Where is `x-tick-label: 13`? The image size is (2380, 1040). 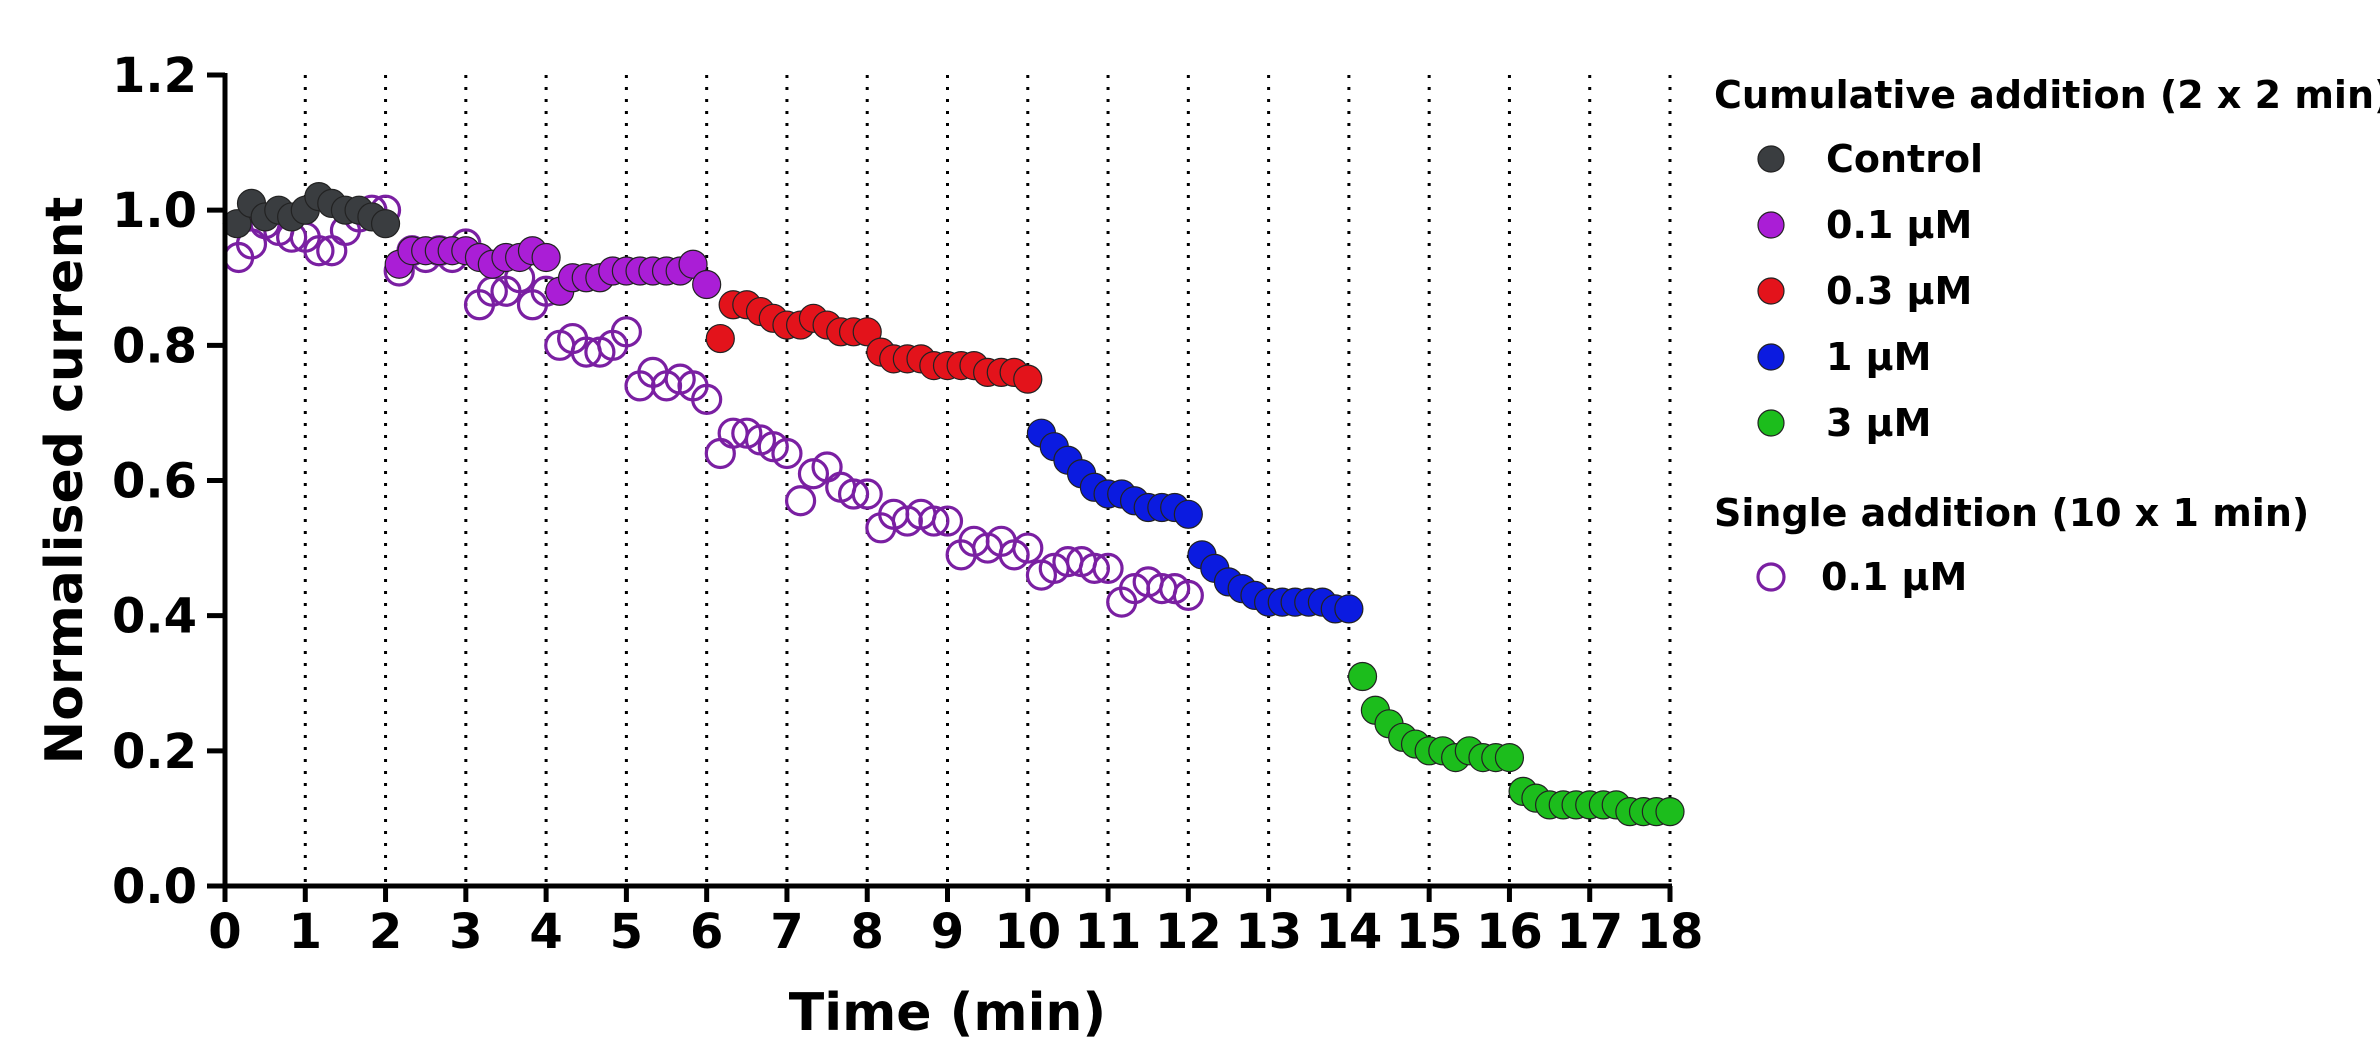
x-tick-label: 13 is located at coordinates (1268, 932).